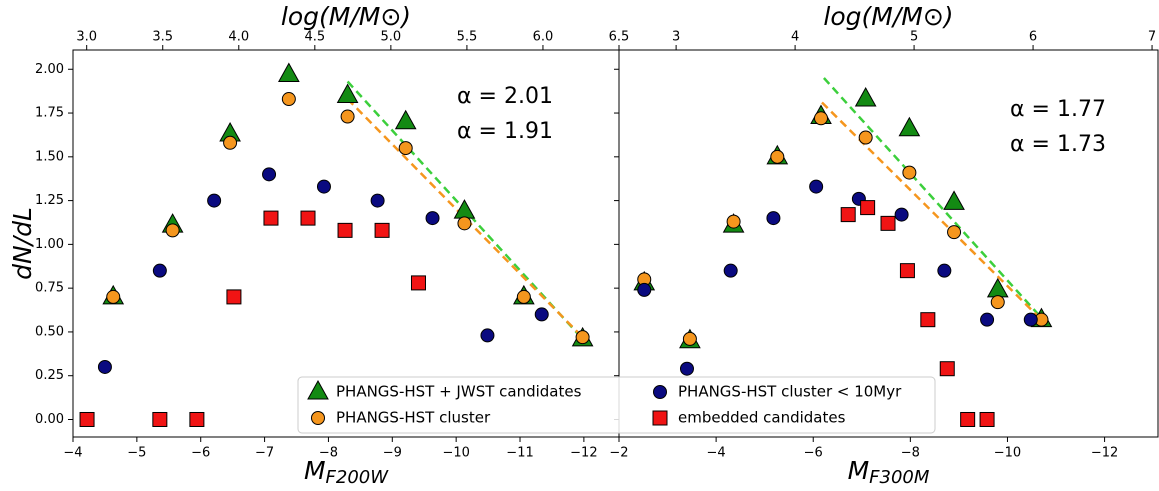  Describe the element at coordinates (676, 37) in the screenshot. I see `x2-tick-label: 3` at that location.